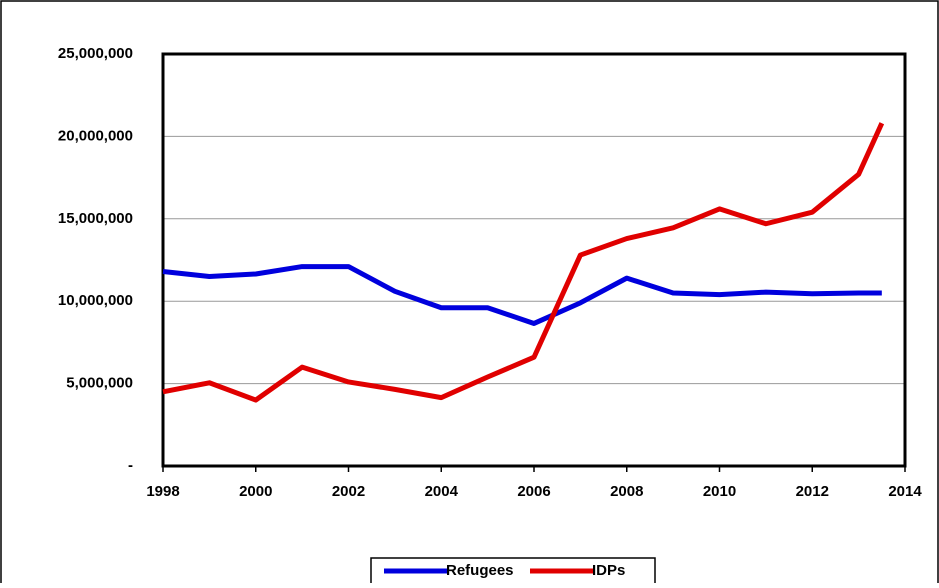 The width and height of the screenshot is (939, 588). What do you see at coordinates (533, 491) in the screenshot?
I see `x-tick-label: 2006` at bounding box center [533, 491].